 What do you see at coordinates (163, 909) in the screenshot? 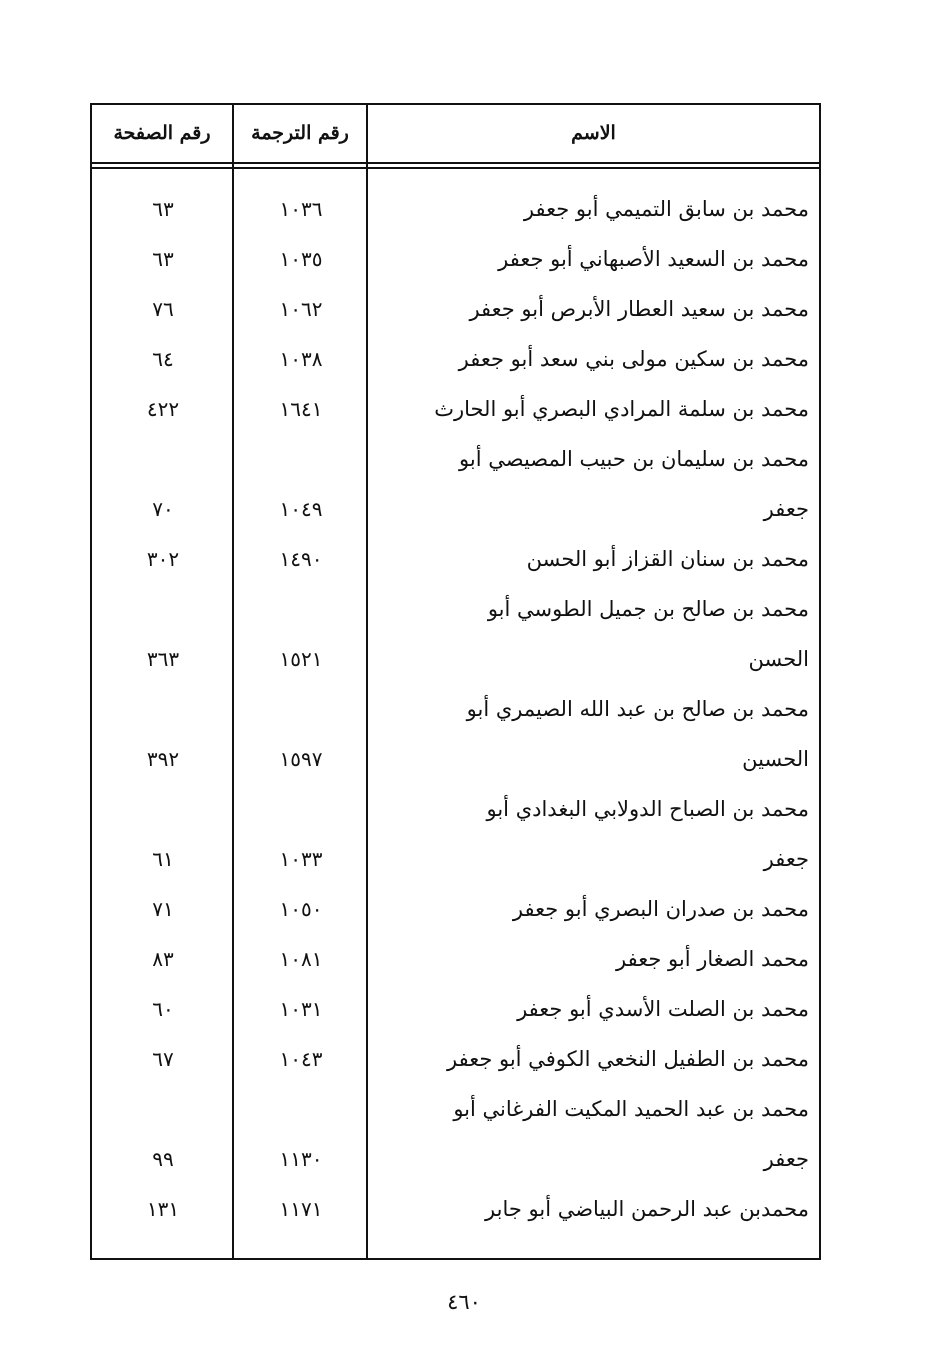
I see `page-reference: ٧١` at bounding box center [163, 909].